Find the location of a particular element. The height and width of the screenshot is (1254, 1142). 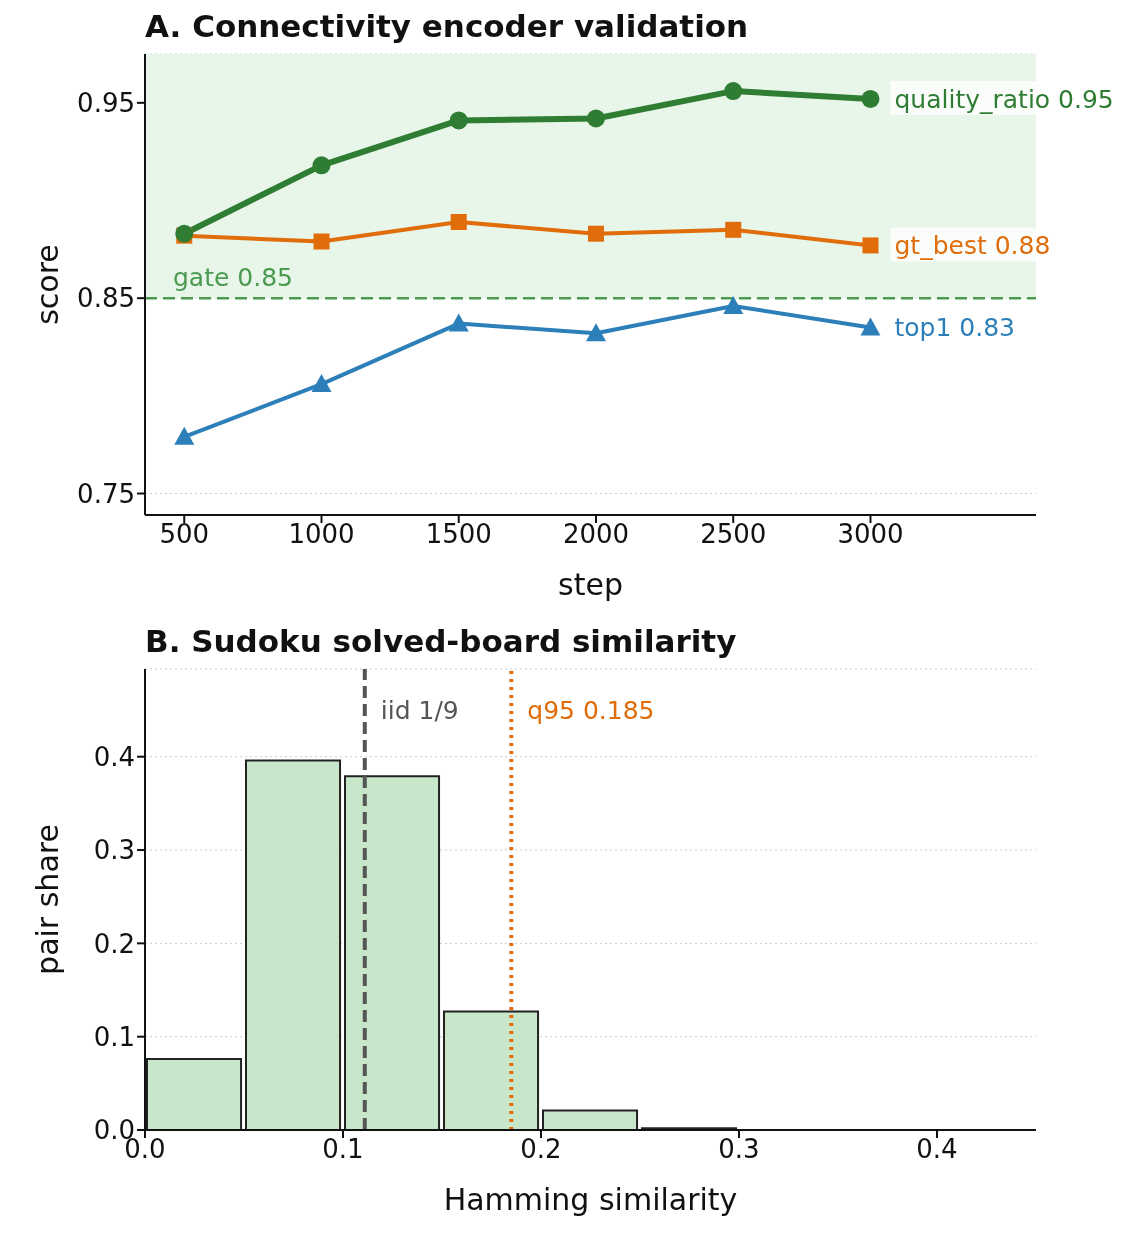

ref-line-label: iid 1/9 is located at coordinates (419, 710).